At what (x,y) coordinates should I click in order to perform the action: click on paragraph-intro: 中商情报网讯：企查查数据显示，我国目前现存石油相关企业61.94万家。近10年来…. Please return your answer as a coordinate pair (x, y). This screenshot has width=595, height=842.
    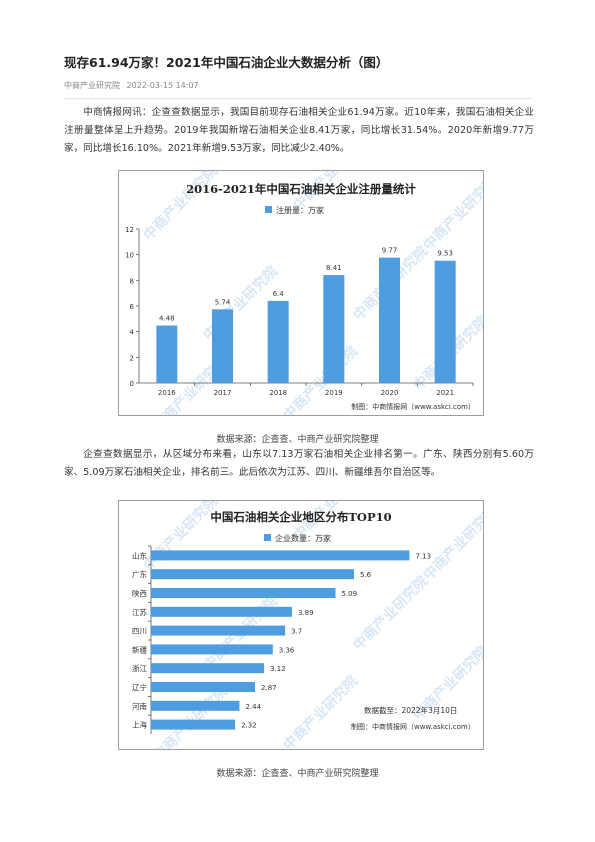
    Looking at the image, I should click on (299, 130).